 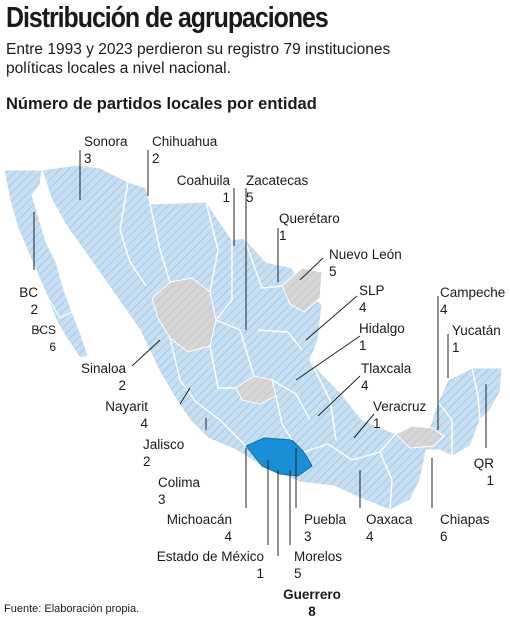 I want to click on state-tabasco, so click(x=420, y=437).